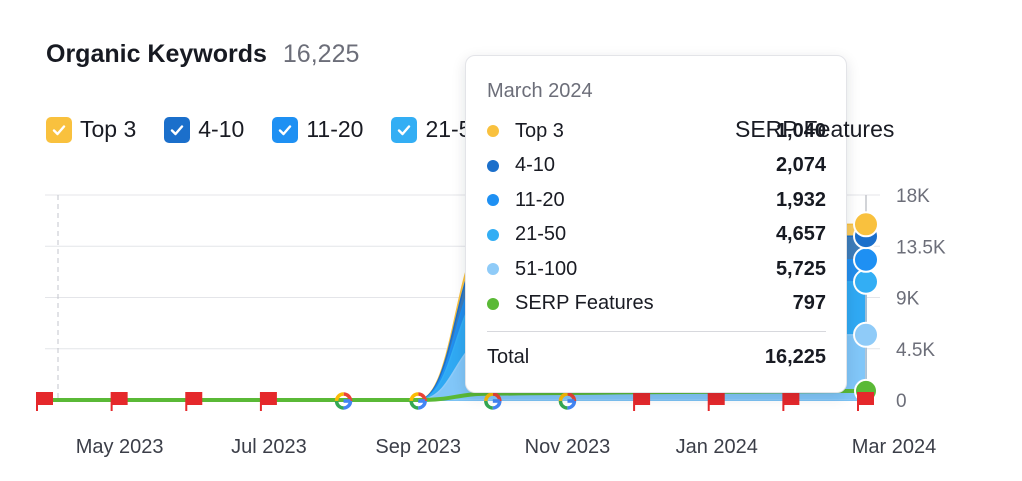 This screenshot has height=481, width=1022. I want to click on legend-label: 4-10, so click(221, 129).